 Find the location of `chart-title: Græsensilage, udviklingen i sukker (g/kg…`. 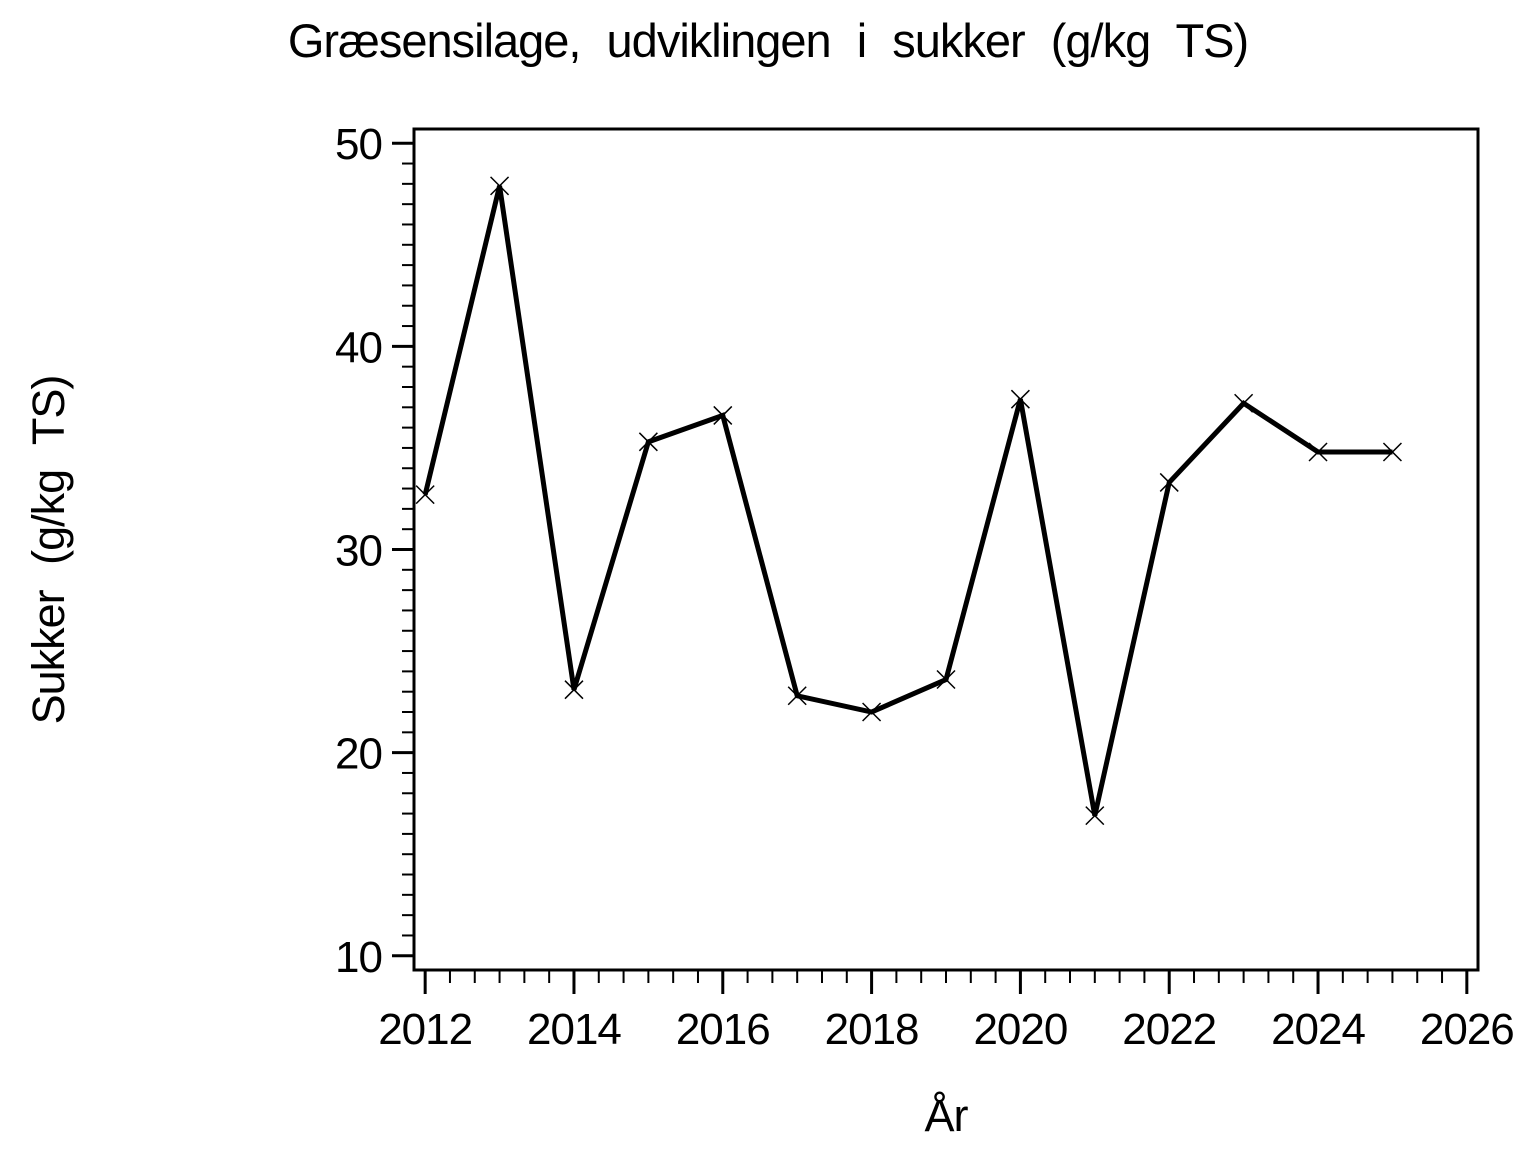

chart-title: Græsensilage, udviklingen i sukker (g/kg… is located at coordinates (768, 40).